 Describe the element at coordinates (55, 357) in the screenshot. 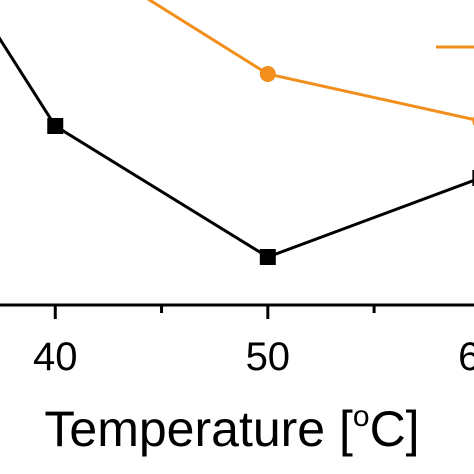

I see `x-tick-label: 40` at that location.